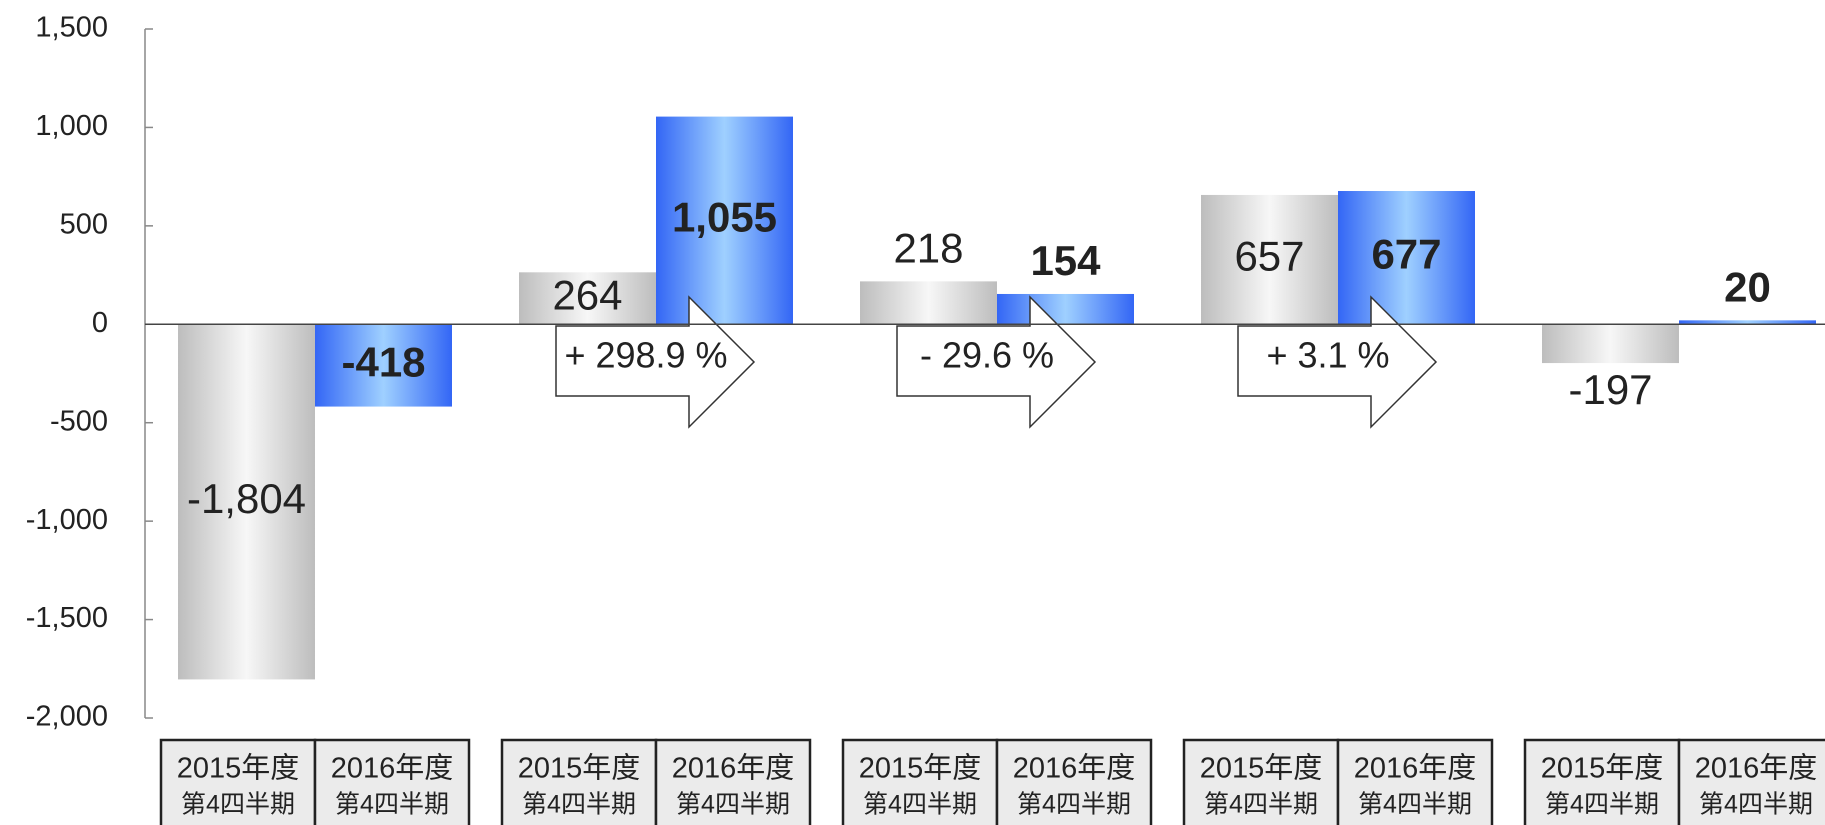  I want to click on y-tick-label: -1,000, so click(67, 520).